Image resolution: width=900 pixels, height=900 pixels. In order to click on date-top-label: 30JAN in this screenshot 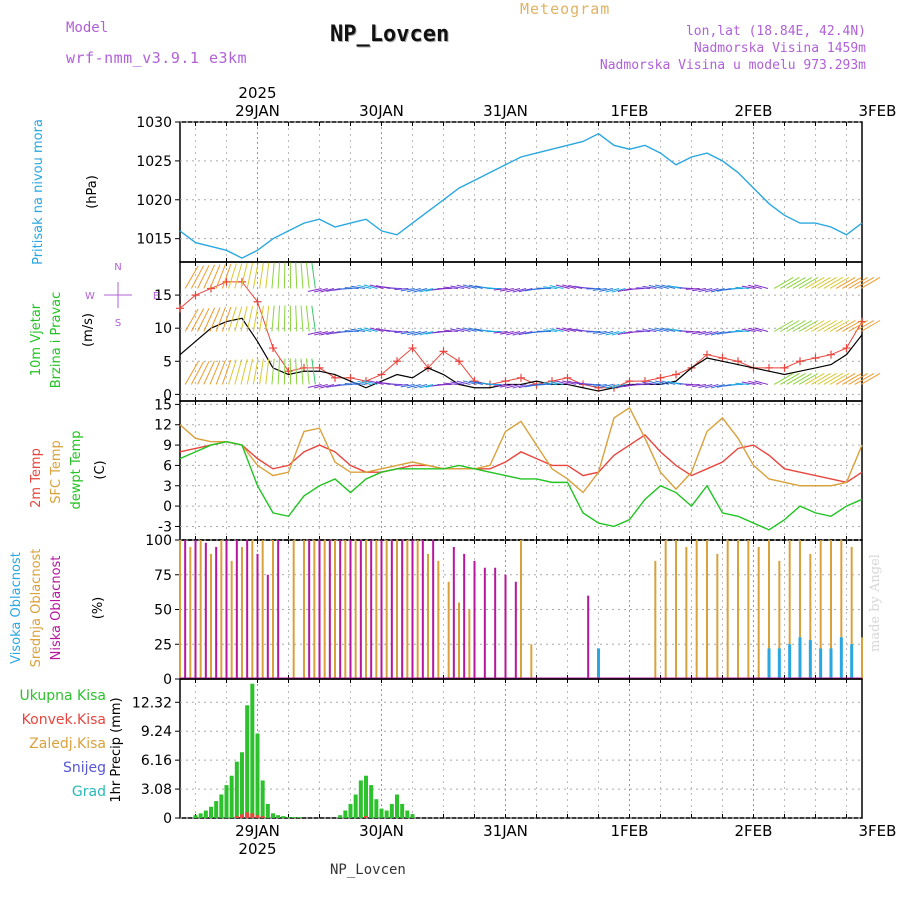, I will do `click(381, 111)`.